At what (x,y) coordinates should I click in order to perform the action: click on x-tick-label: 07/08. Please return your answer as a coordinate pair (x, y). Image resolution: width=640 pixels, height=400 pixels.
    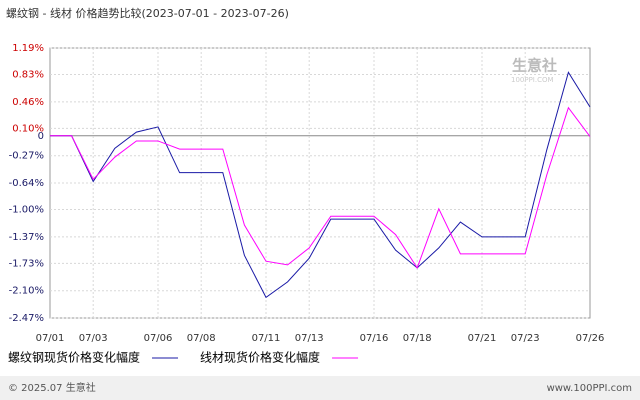
    Looking at the image, I should click on (201, 338).